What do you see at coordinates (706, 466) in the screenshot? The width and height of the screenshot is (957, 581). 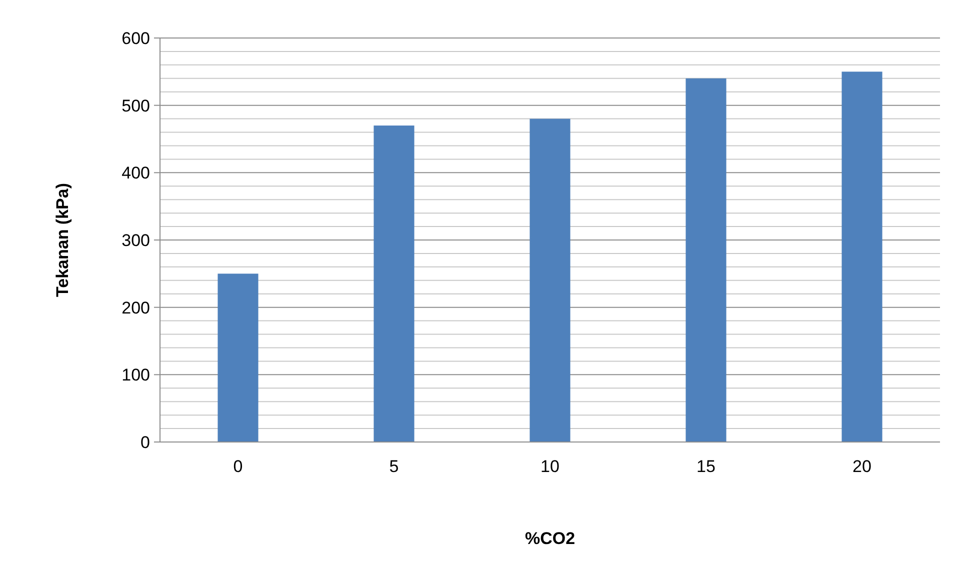 I see `x-tick-label: 15` at bounding box center [706, 466].